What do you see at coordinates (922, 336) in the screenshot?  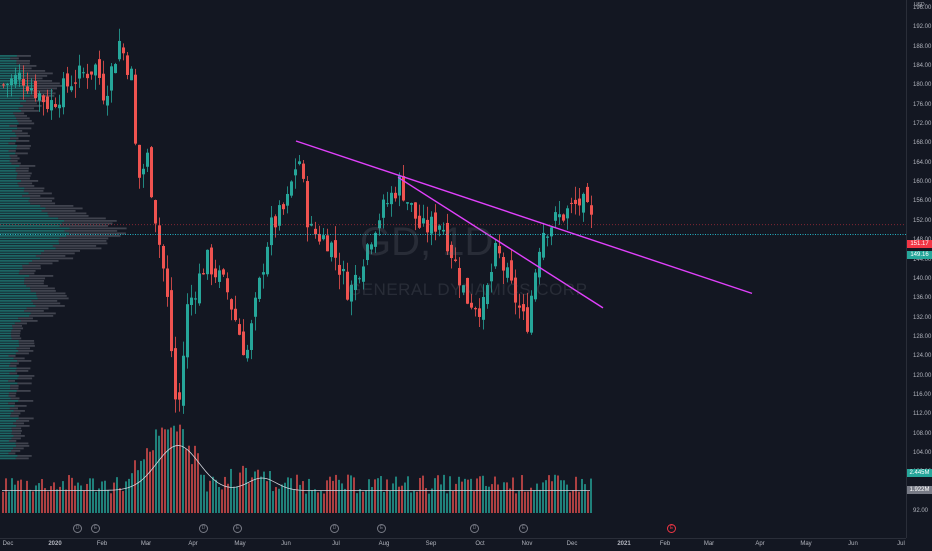 I see `price-tick: 128.00` at bounding box center [922, 336].